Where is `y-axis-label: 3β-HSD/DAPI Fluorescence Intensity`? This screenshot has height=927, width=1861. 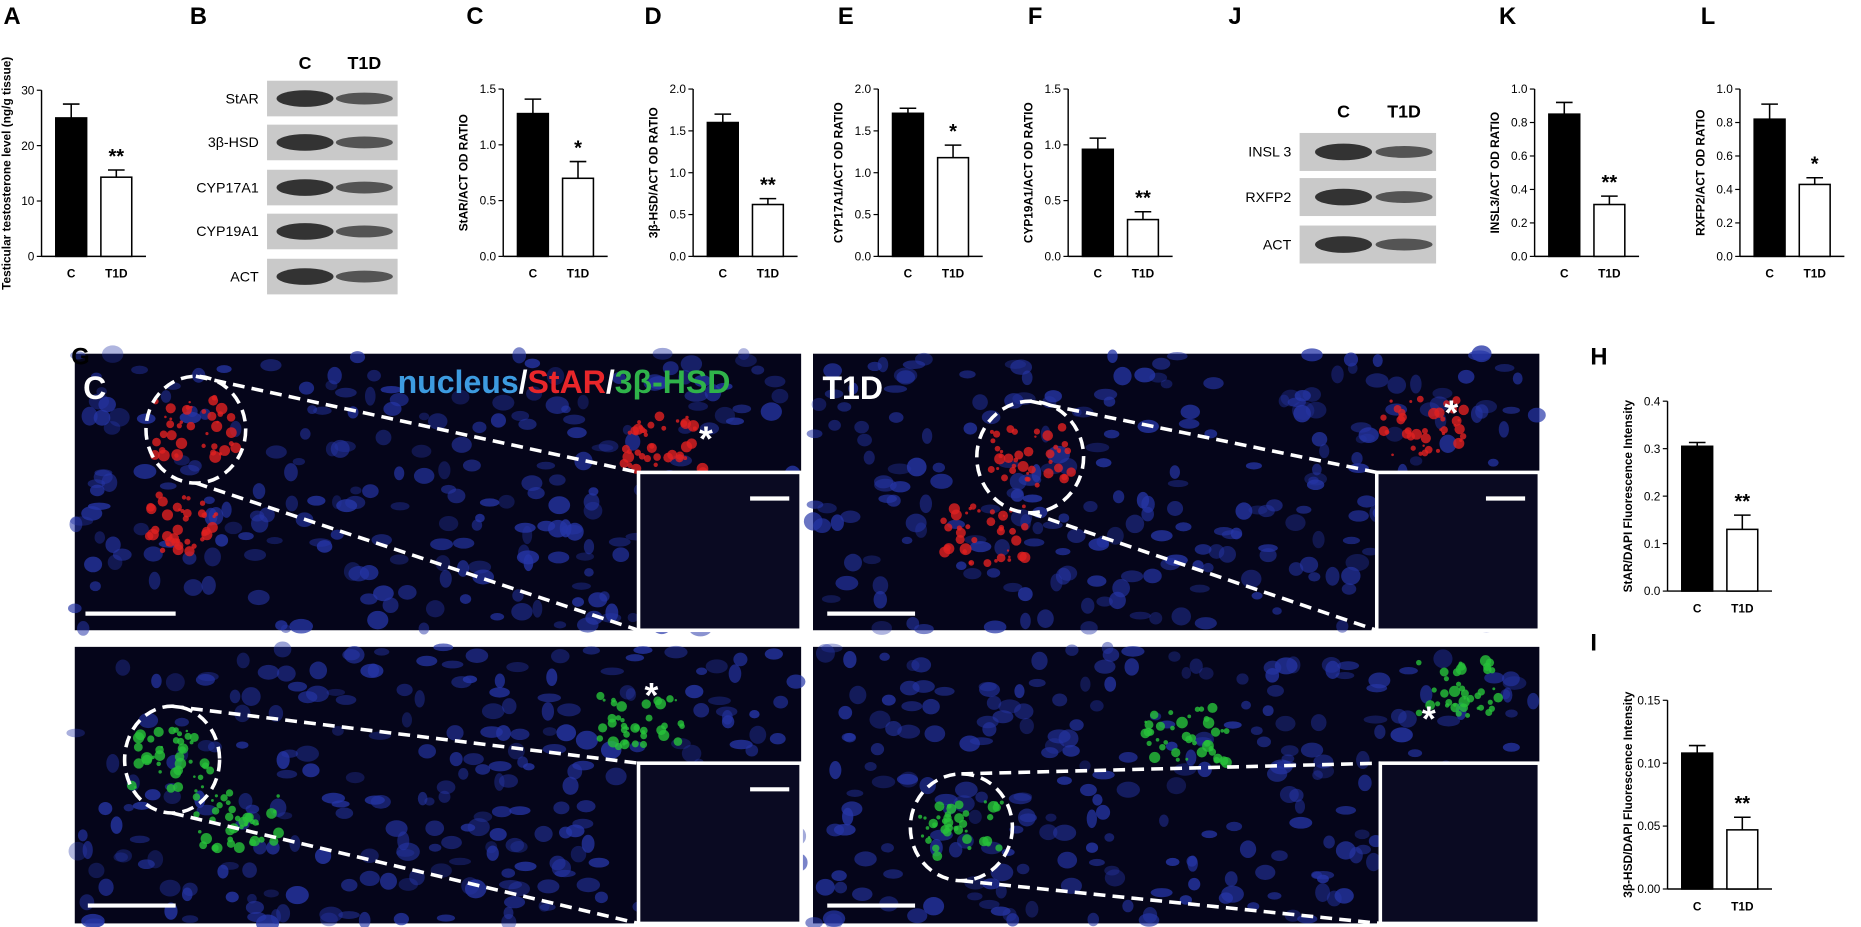
y-axis-label: 3β-HSD/DAPI Fluorescence Intensity is located at coordinates (1628, 794).